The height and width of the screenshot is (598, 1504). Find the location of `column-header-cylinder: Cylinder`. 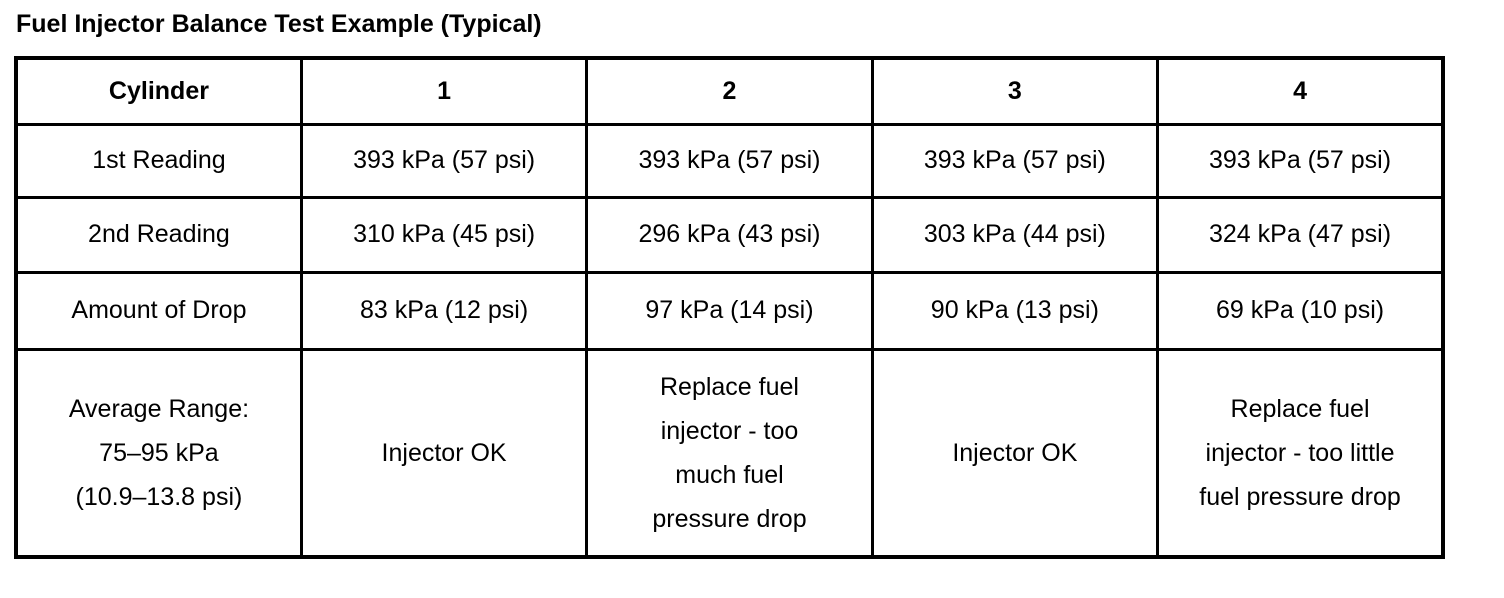

column-header-cylinder: Cylinder is located at coordinates (158, 91).